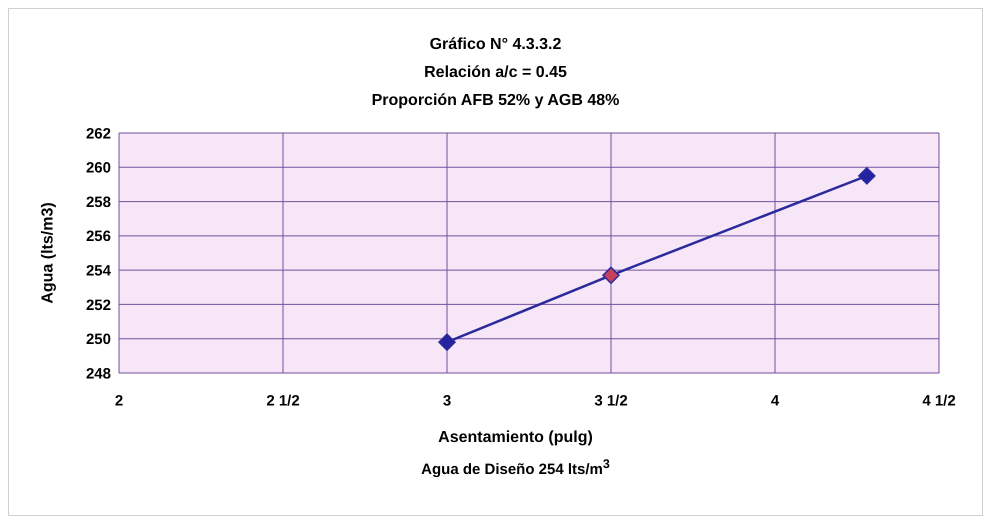 The image size is (993, 527). Describe the element at coordinates (99, 271) in the screenshot. I see `y-tick-label: 254` at that location.